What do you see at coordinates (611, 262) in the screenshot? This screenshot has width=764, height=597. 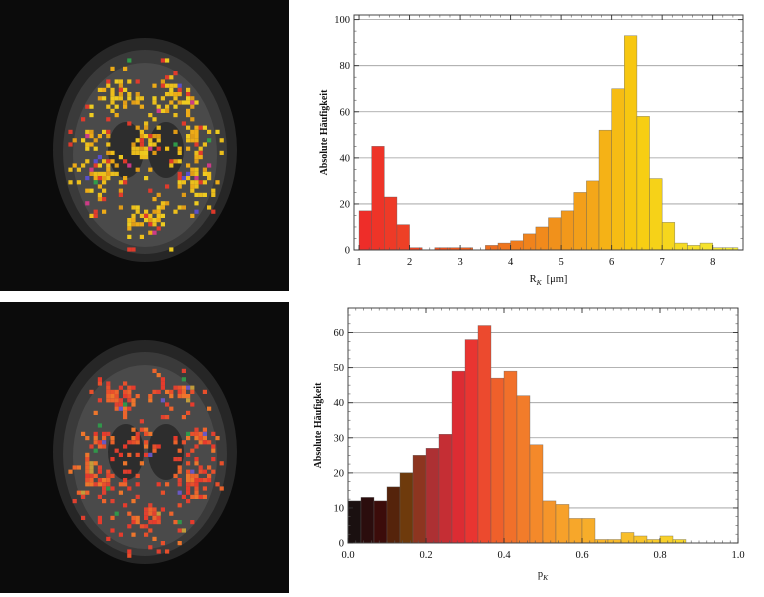 I see `x-tick-label: 6` at bounding box center [611, 262].